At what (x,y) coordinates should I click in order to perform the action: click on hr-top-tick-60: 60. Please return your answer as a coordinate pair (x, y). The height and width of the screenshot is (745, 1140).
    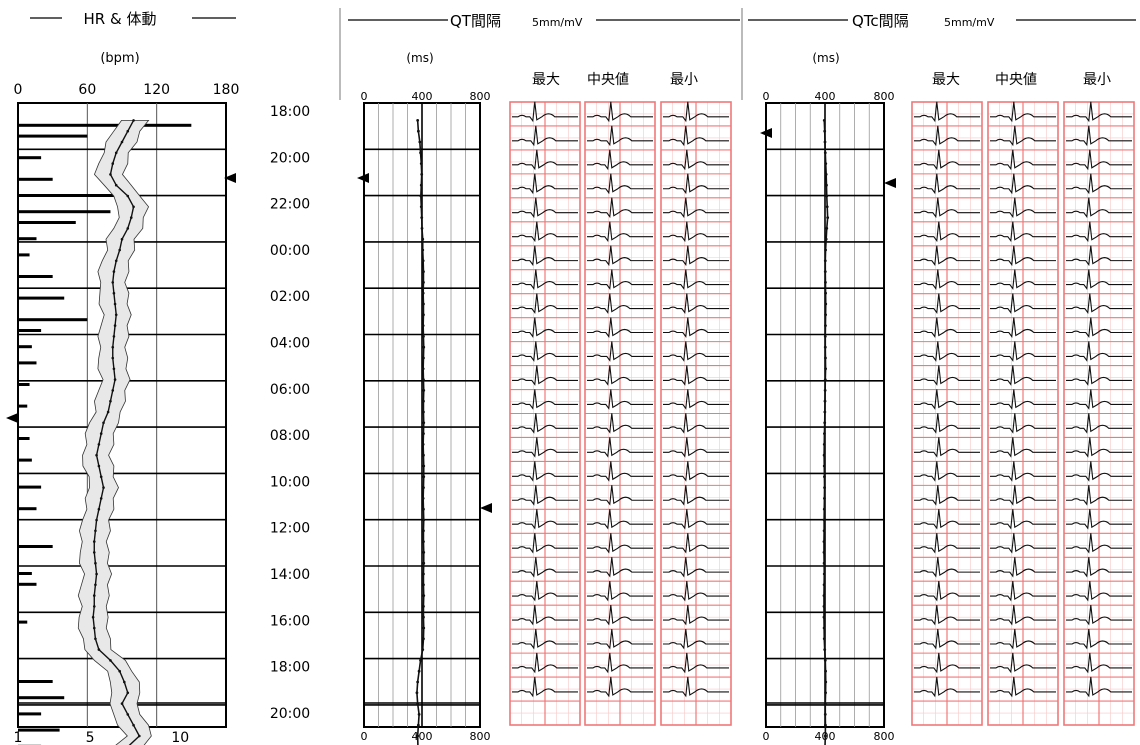
    Looking at the image, I should click on (87, 90).